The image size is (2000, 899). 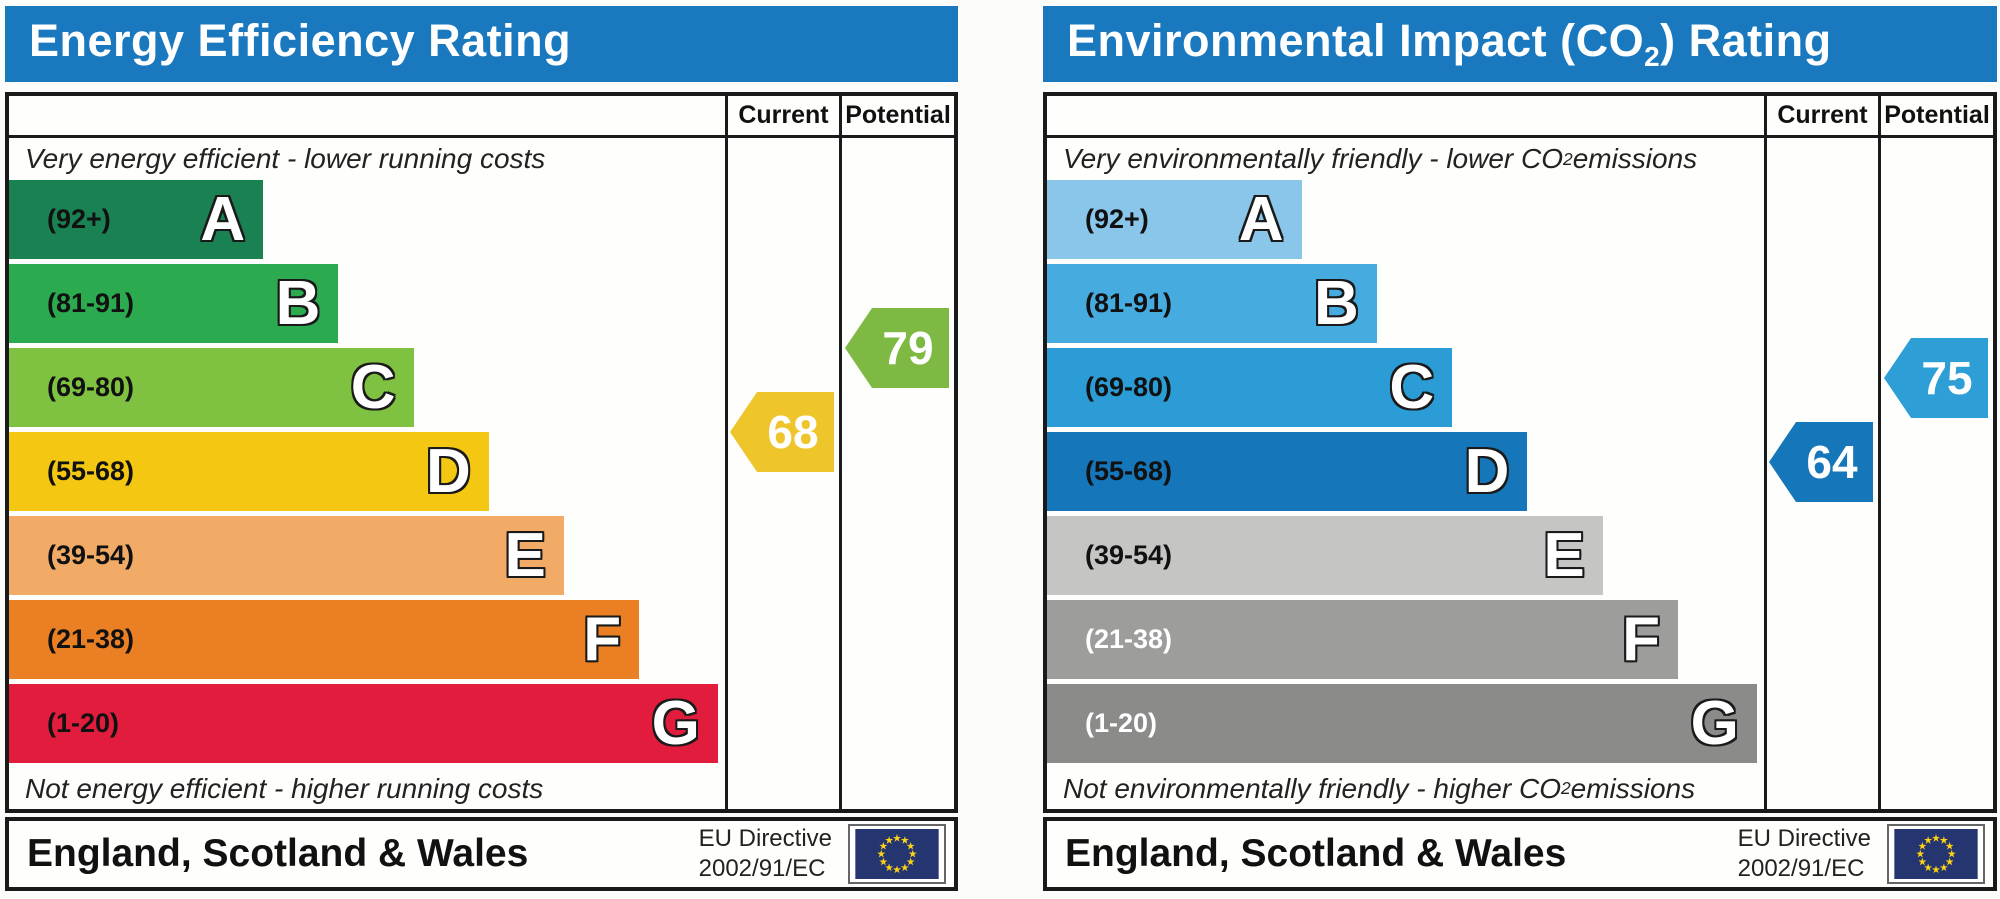 I want to click on current-value-column: 64, so click(x=1821, y=473).